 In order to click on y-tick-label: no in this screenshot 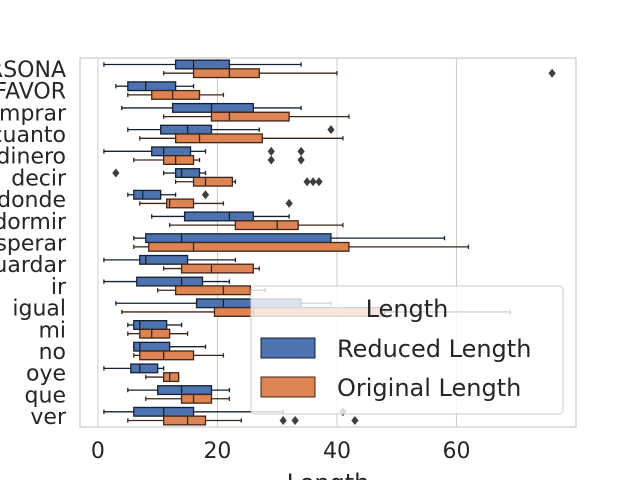, I will do `click(52, 352)`.